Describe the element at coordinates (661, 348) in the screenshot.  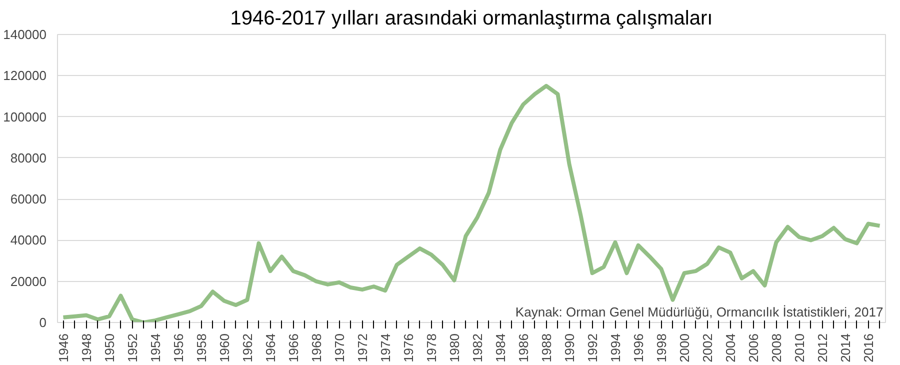
I see `x-tick-label: 1998` at that location.